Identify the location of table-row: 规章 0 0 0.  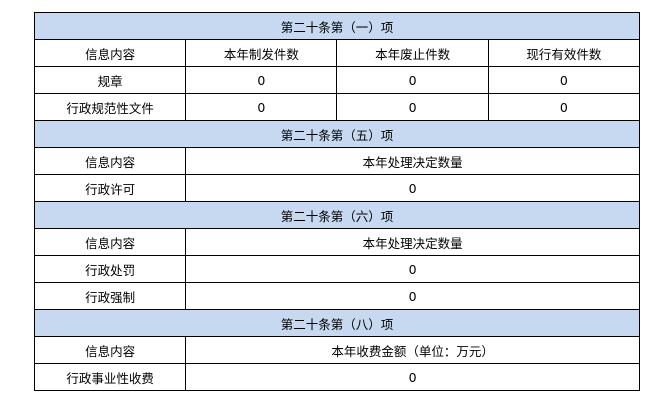
(337, 80).